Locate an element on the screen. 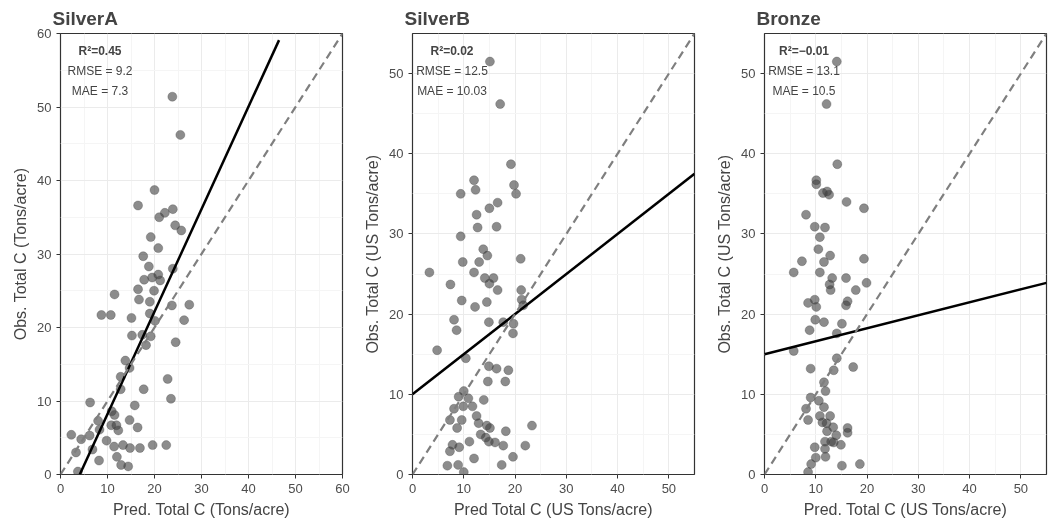 The height and width of the screenshot is (527, 1058). x-axis-title: Pred. Total C (US Tons/acre) is located at coordinates (905, 509).